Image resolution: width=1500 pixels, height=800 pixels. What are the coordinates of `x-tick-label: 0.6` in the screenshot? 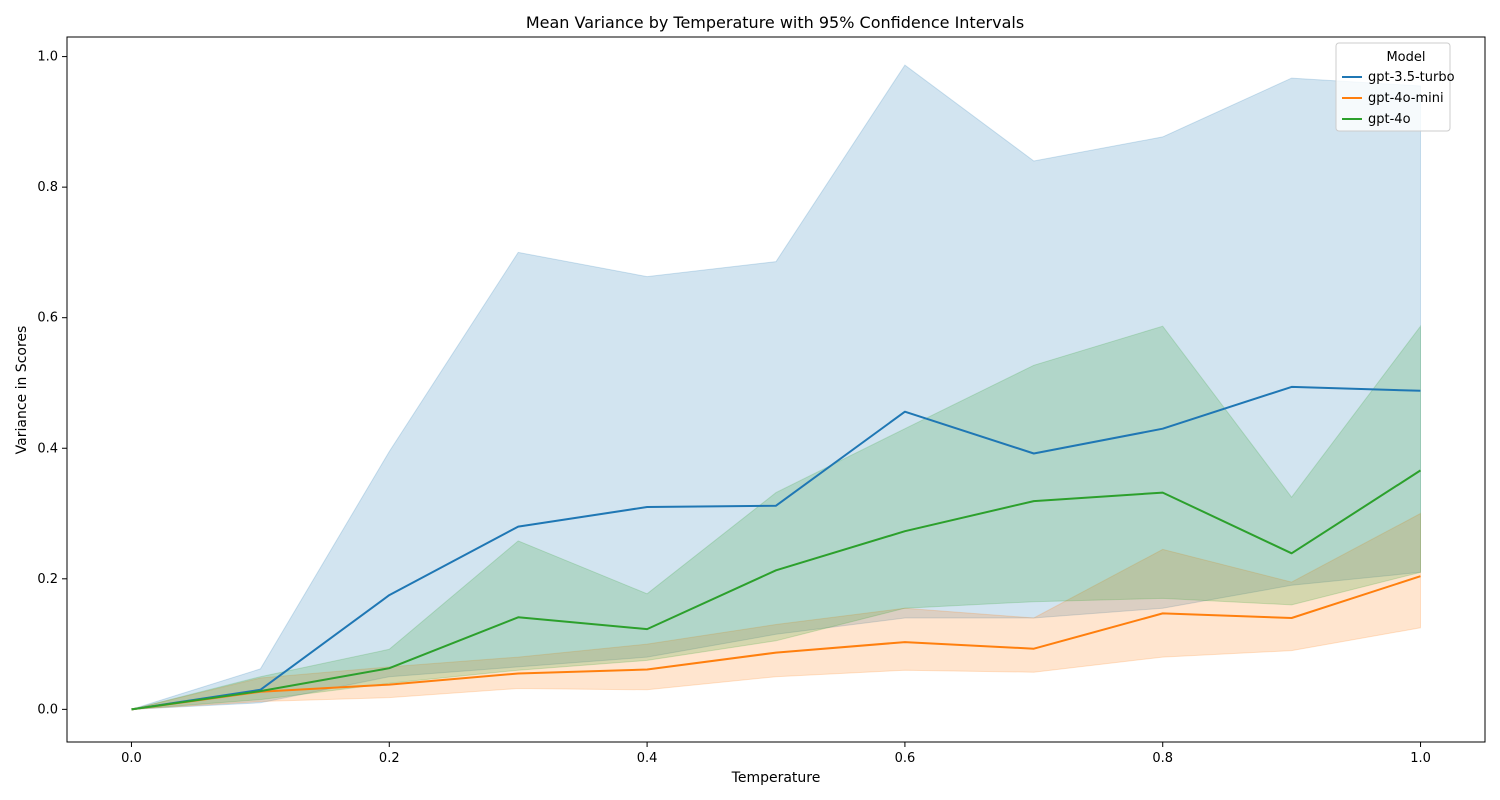 It's located at (905, 758).